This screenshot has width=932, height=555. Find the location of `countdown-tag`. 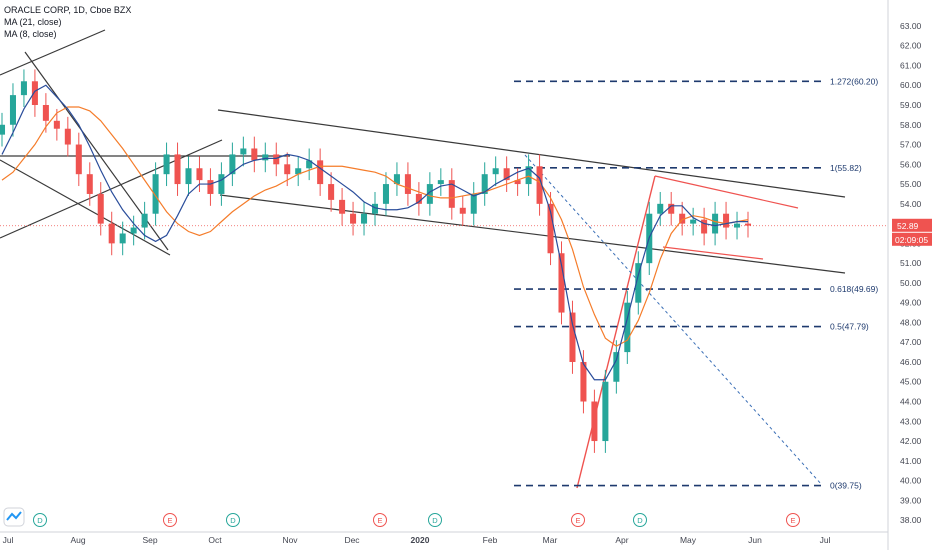

countdown-tag is located at coordinates (912, 239).